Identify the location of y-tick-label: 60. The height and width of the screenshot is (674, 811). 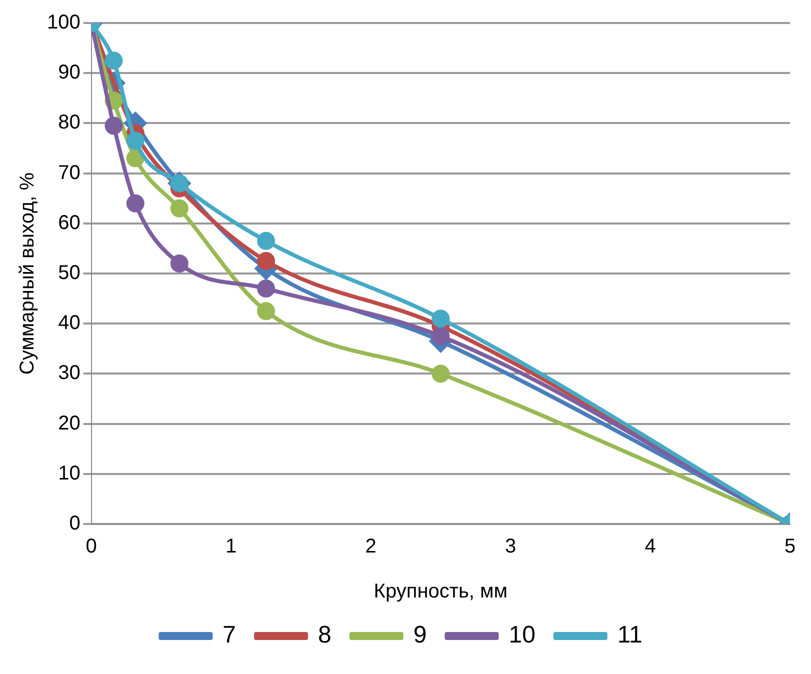
(69, 223).